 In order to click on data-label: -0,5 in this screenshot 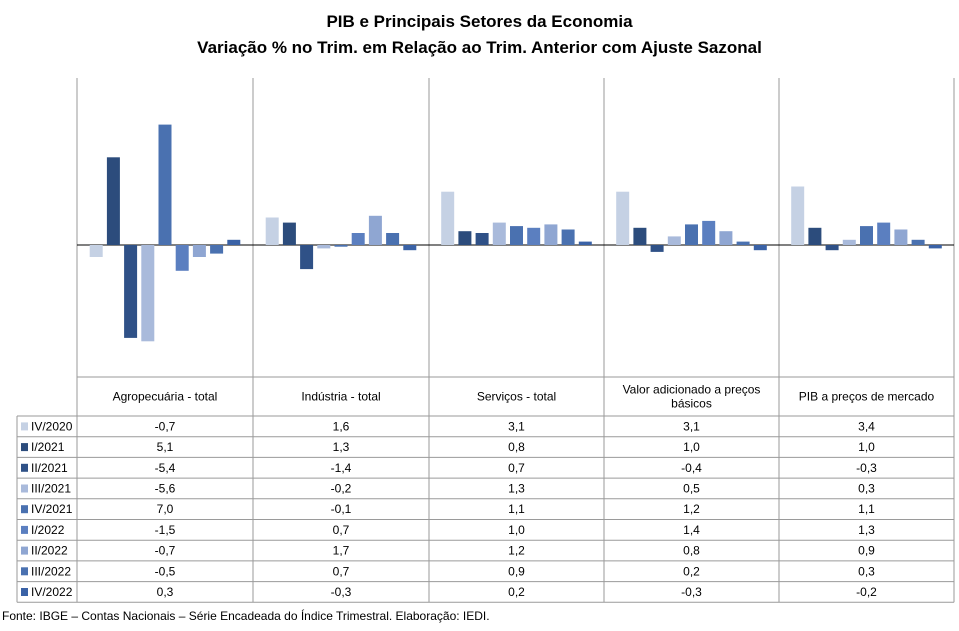, I will do `click(165, 571)`.